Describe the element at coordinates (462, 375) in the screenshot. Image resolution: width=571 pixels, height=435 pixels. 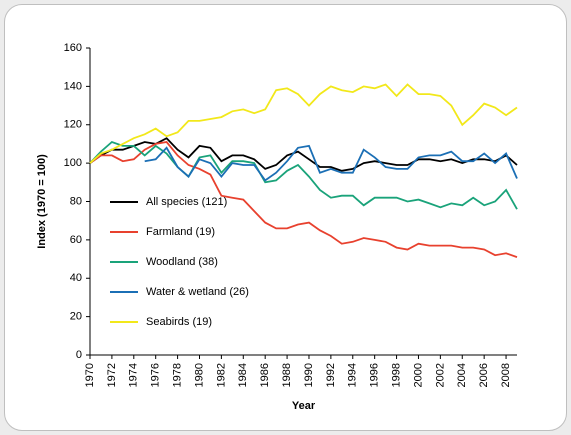
I see `x-tick-label: 2004` at that location.